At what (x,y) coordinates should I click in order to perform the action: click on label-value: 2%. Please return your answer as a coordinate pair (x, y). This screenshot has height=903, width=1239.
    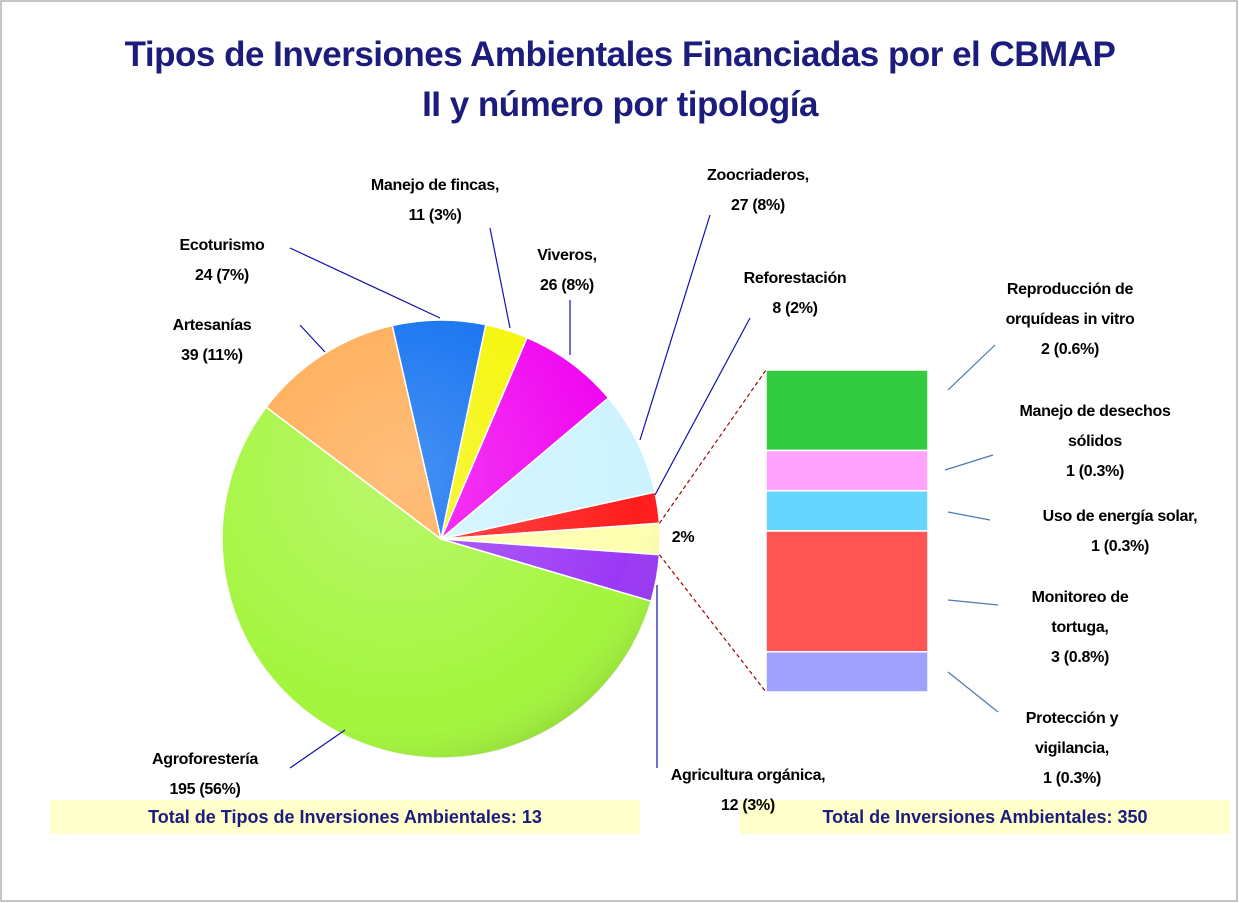
    Looking at the image, I should click on (683, 537).